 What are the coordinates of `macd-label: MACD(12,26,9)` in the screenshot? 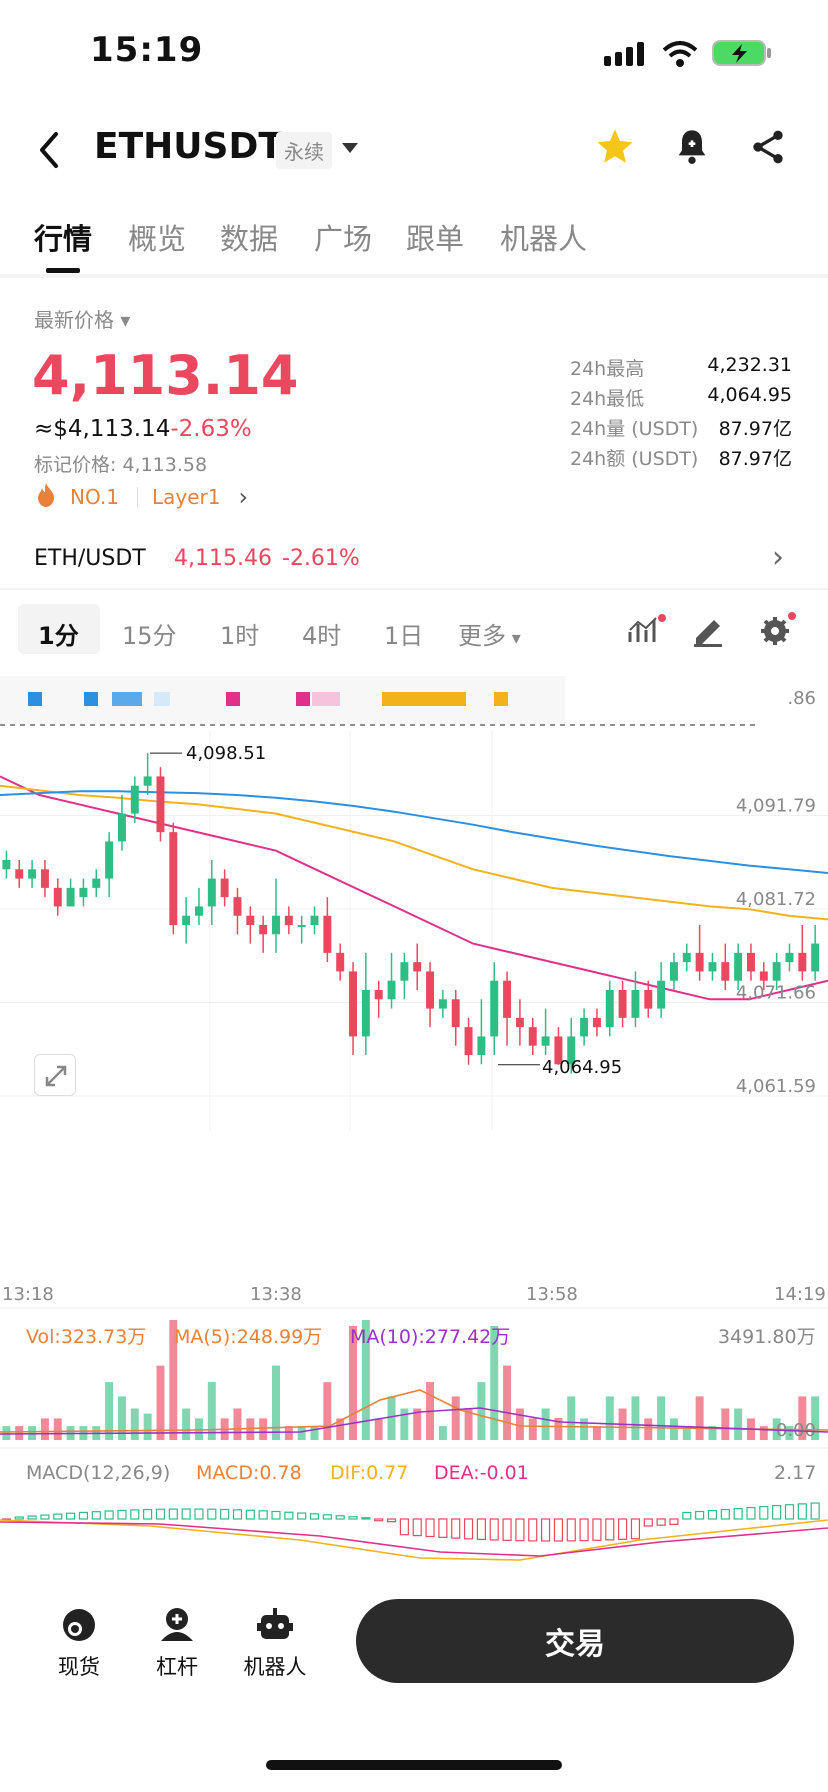 It's located at (98, 1473).